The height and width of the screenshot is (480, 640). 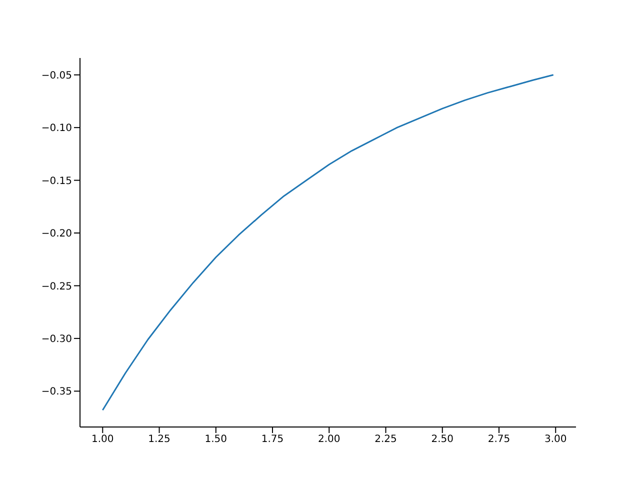 I want to click on x-tick-label: 2.00, so click(x=329, y=440).